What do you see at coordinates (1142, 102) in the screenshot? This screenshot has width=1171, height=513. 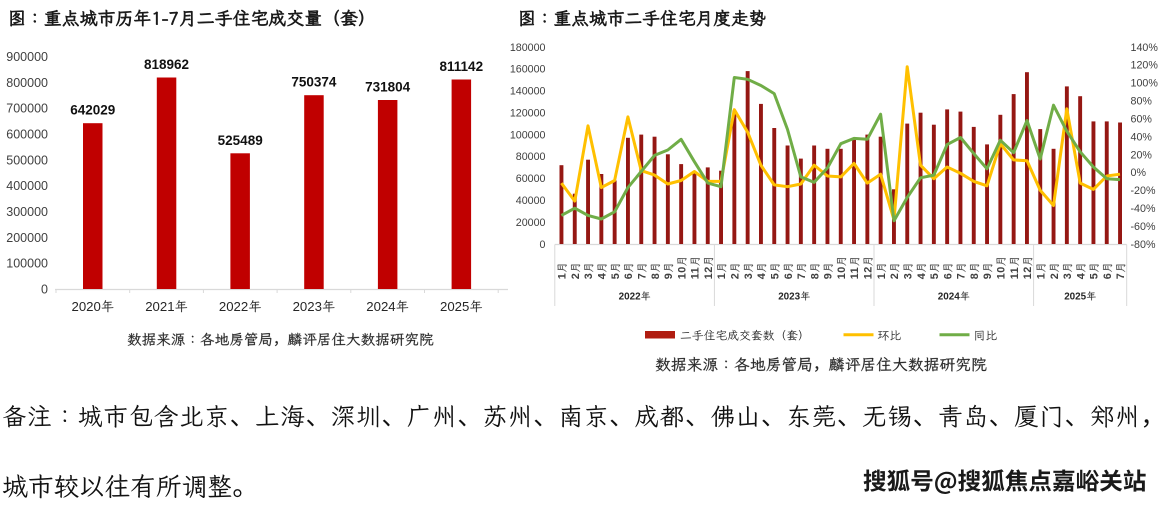 I see `svg-text: 80%` at bounding box center [1142, 102].